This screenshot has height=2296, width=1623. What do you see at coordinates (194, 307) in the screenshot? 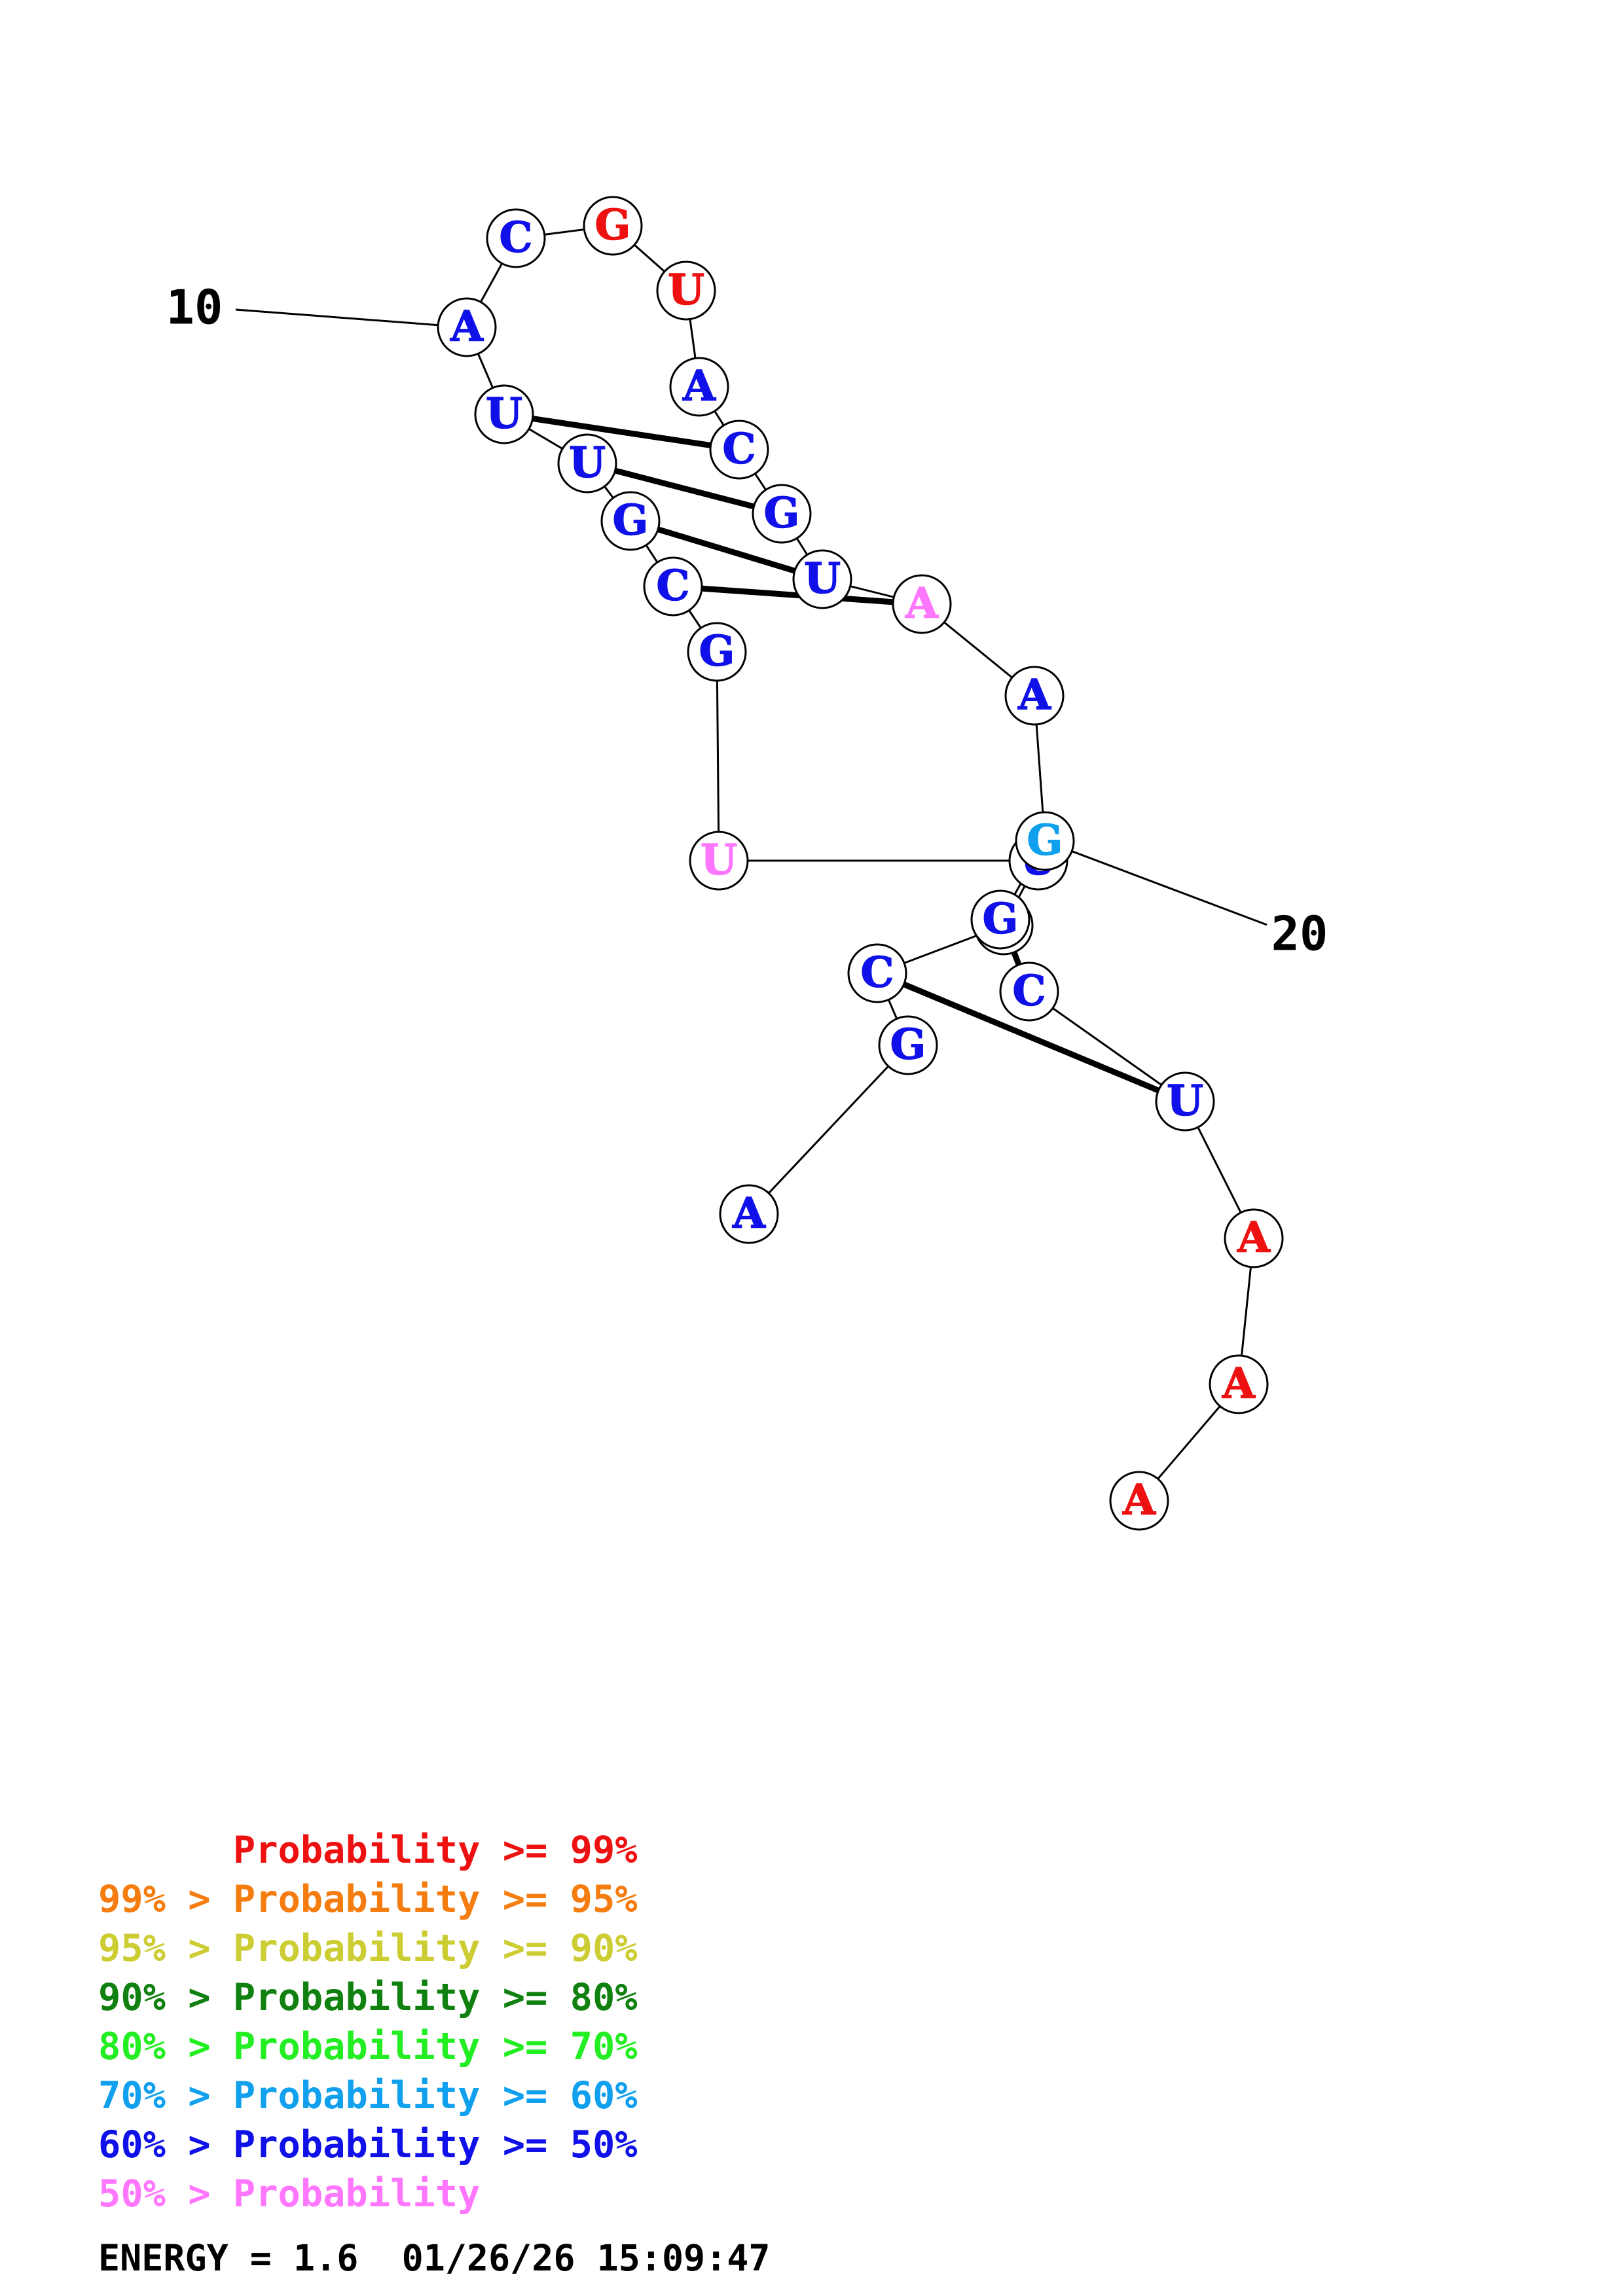
I see `position-label: 10` at bounding box center [194, 307].